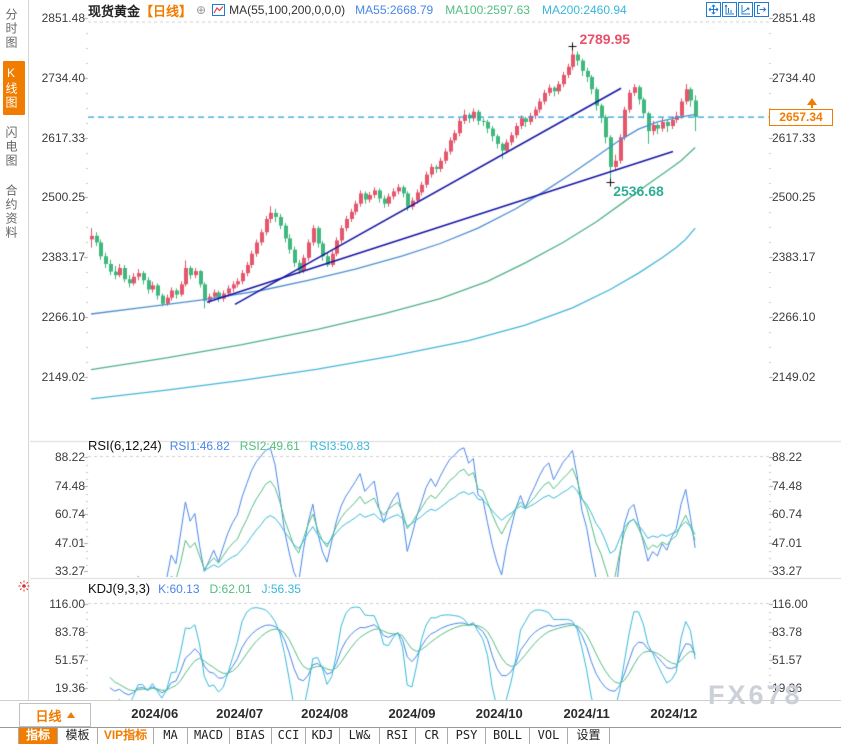  What do you see at coordinates (487, 10) in the screenshot?
I see `ma100-value: MA100:2597.63` at bounding box center [487, 10].